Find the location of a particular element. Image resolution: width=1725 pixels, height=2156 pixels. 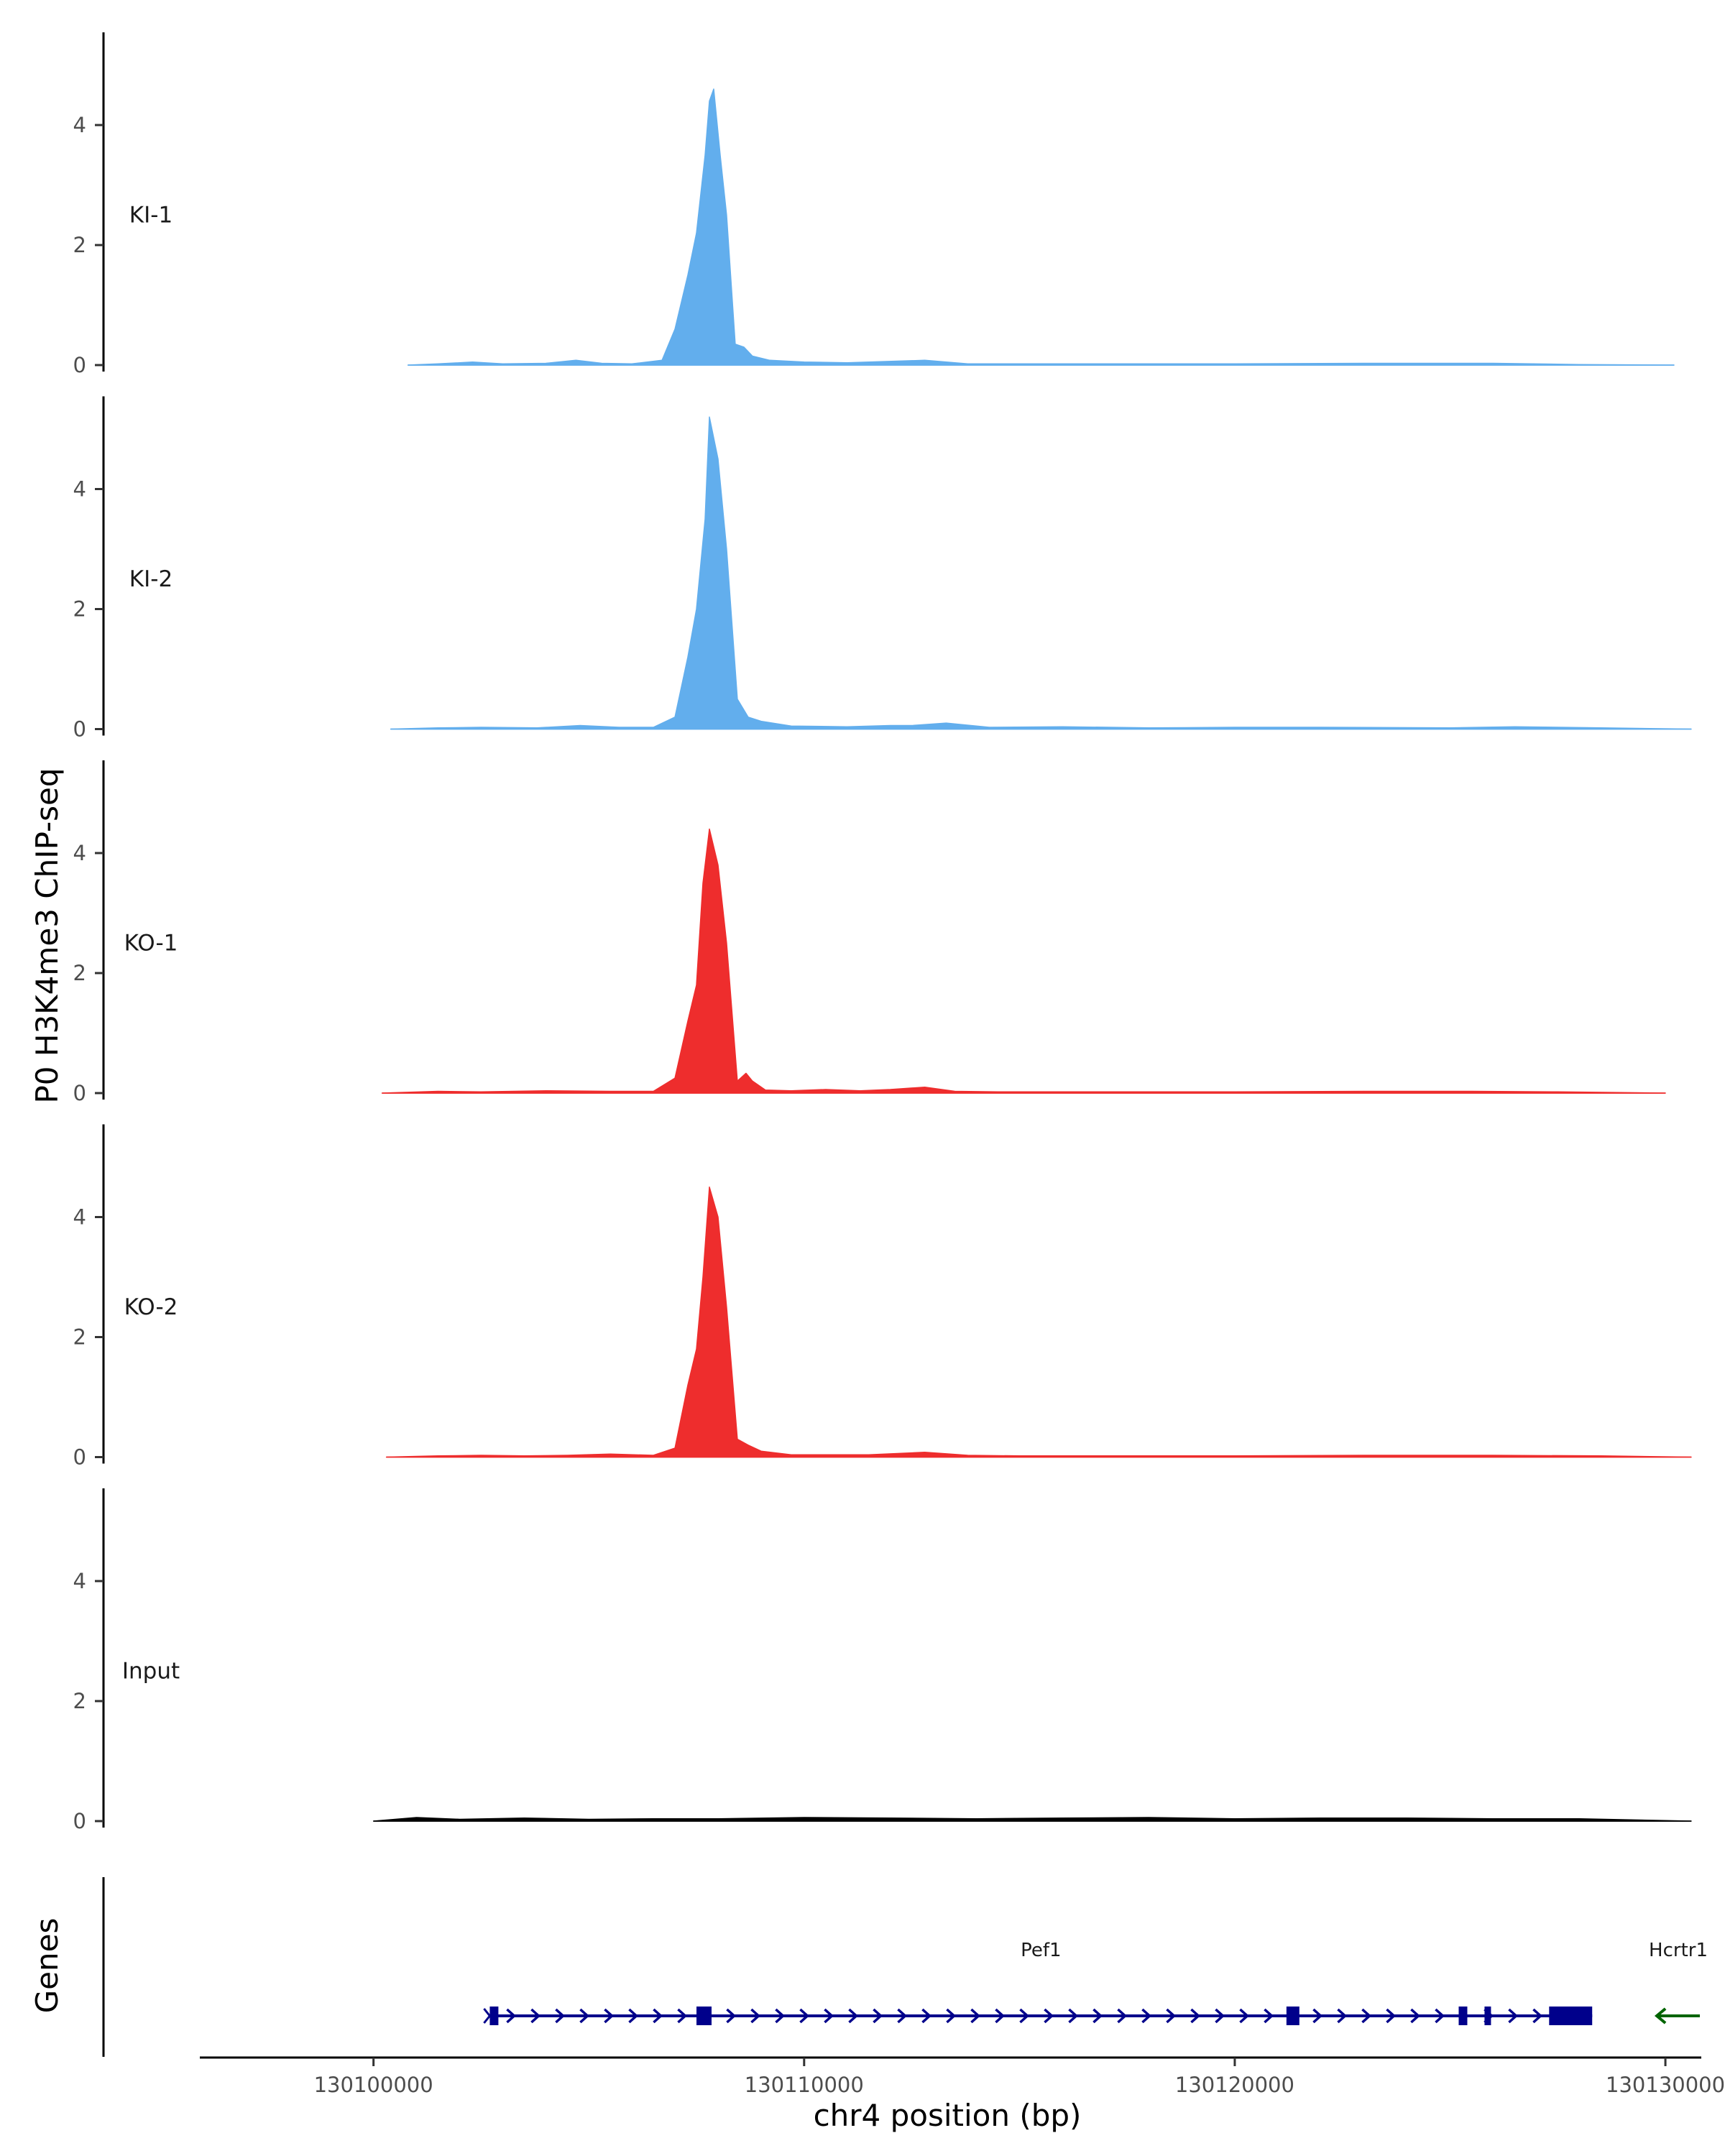

gene-start-mark is located at coordinates (490, 2016).